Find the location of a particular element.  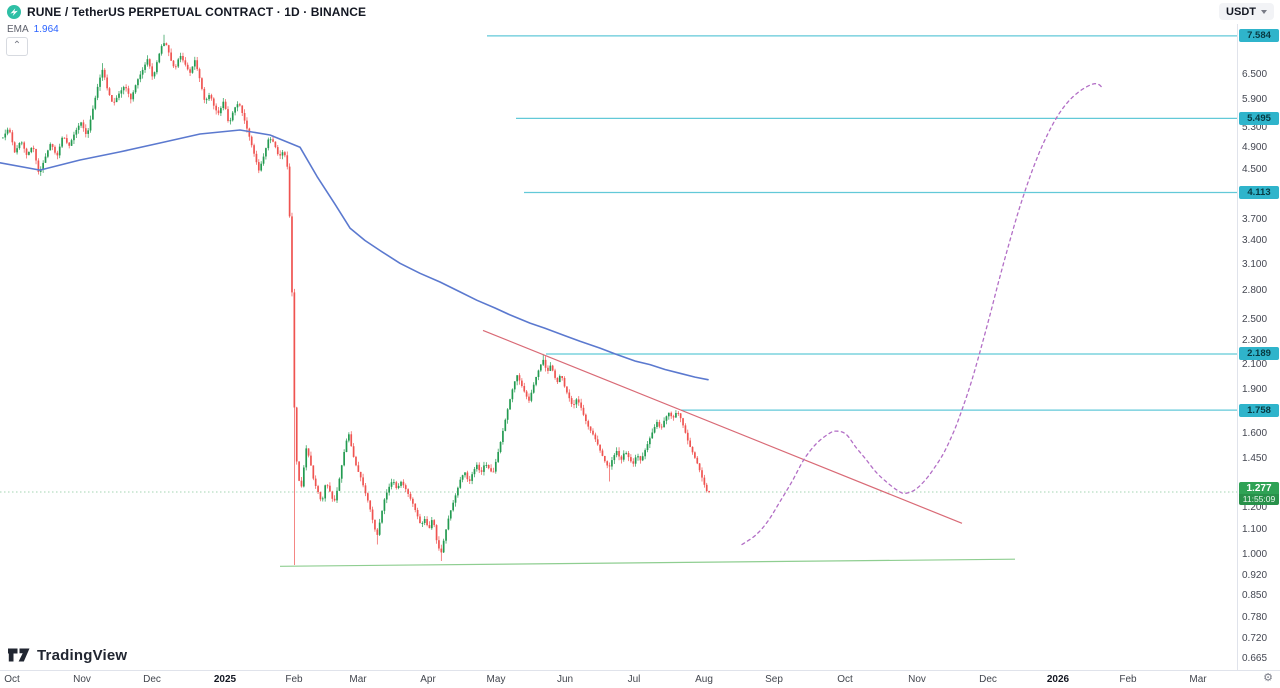

price-tick: 1.900 is located at coordinates (1255, 389).